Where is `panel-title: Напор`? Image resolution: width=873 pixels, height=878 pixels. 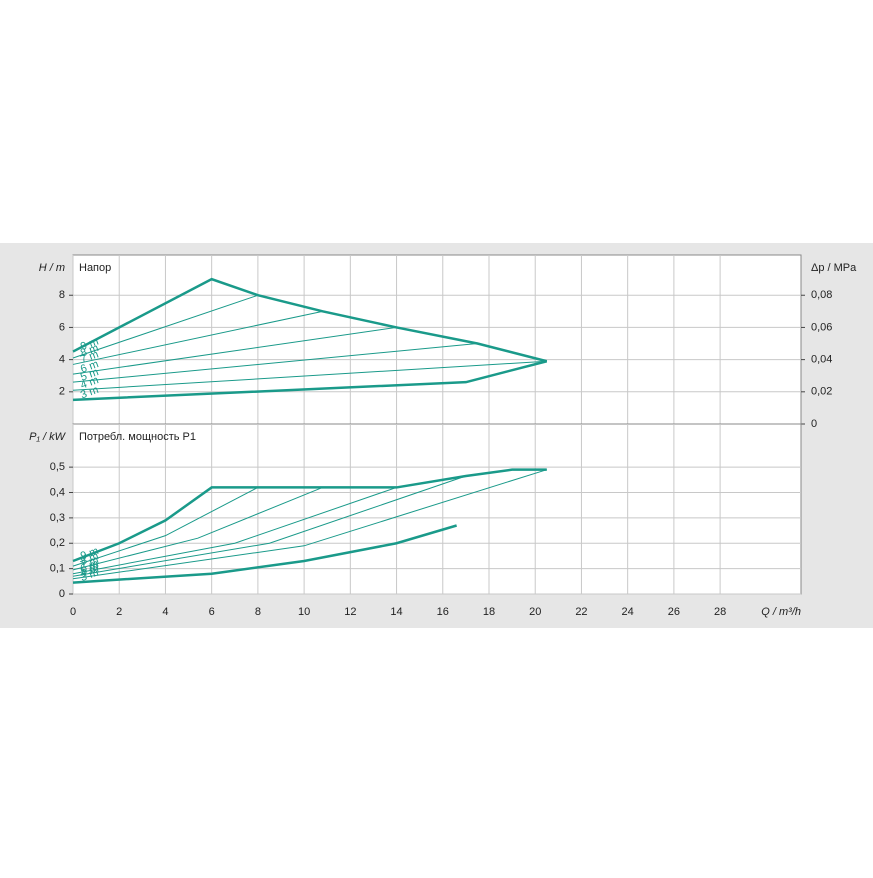 panel-title: Напор is located at coordinates (95, 268).